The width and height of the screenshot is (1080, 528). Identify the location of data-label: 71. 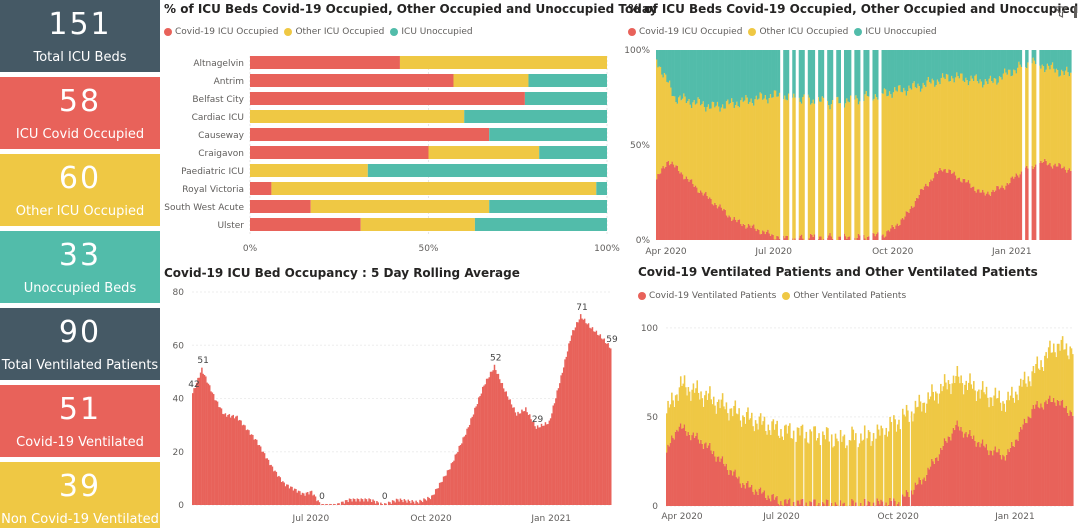
(581, 308).